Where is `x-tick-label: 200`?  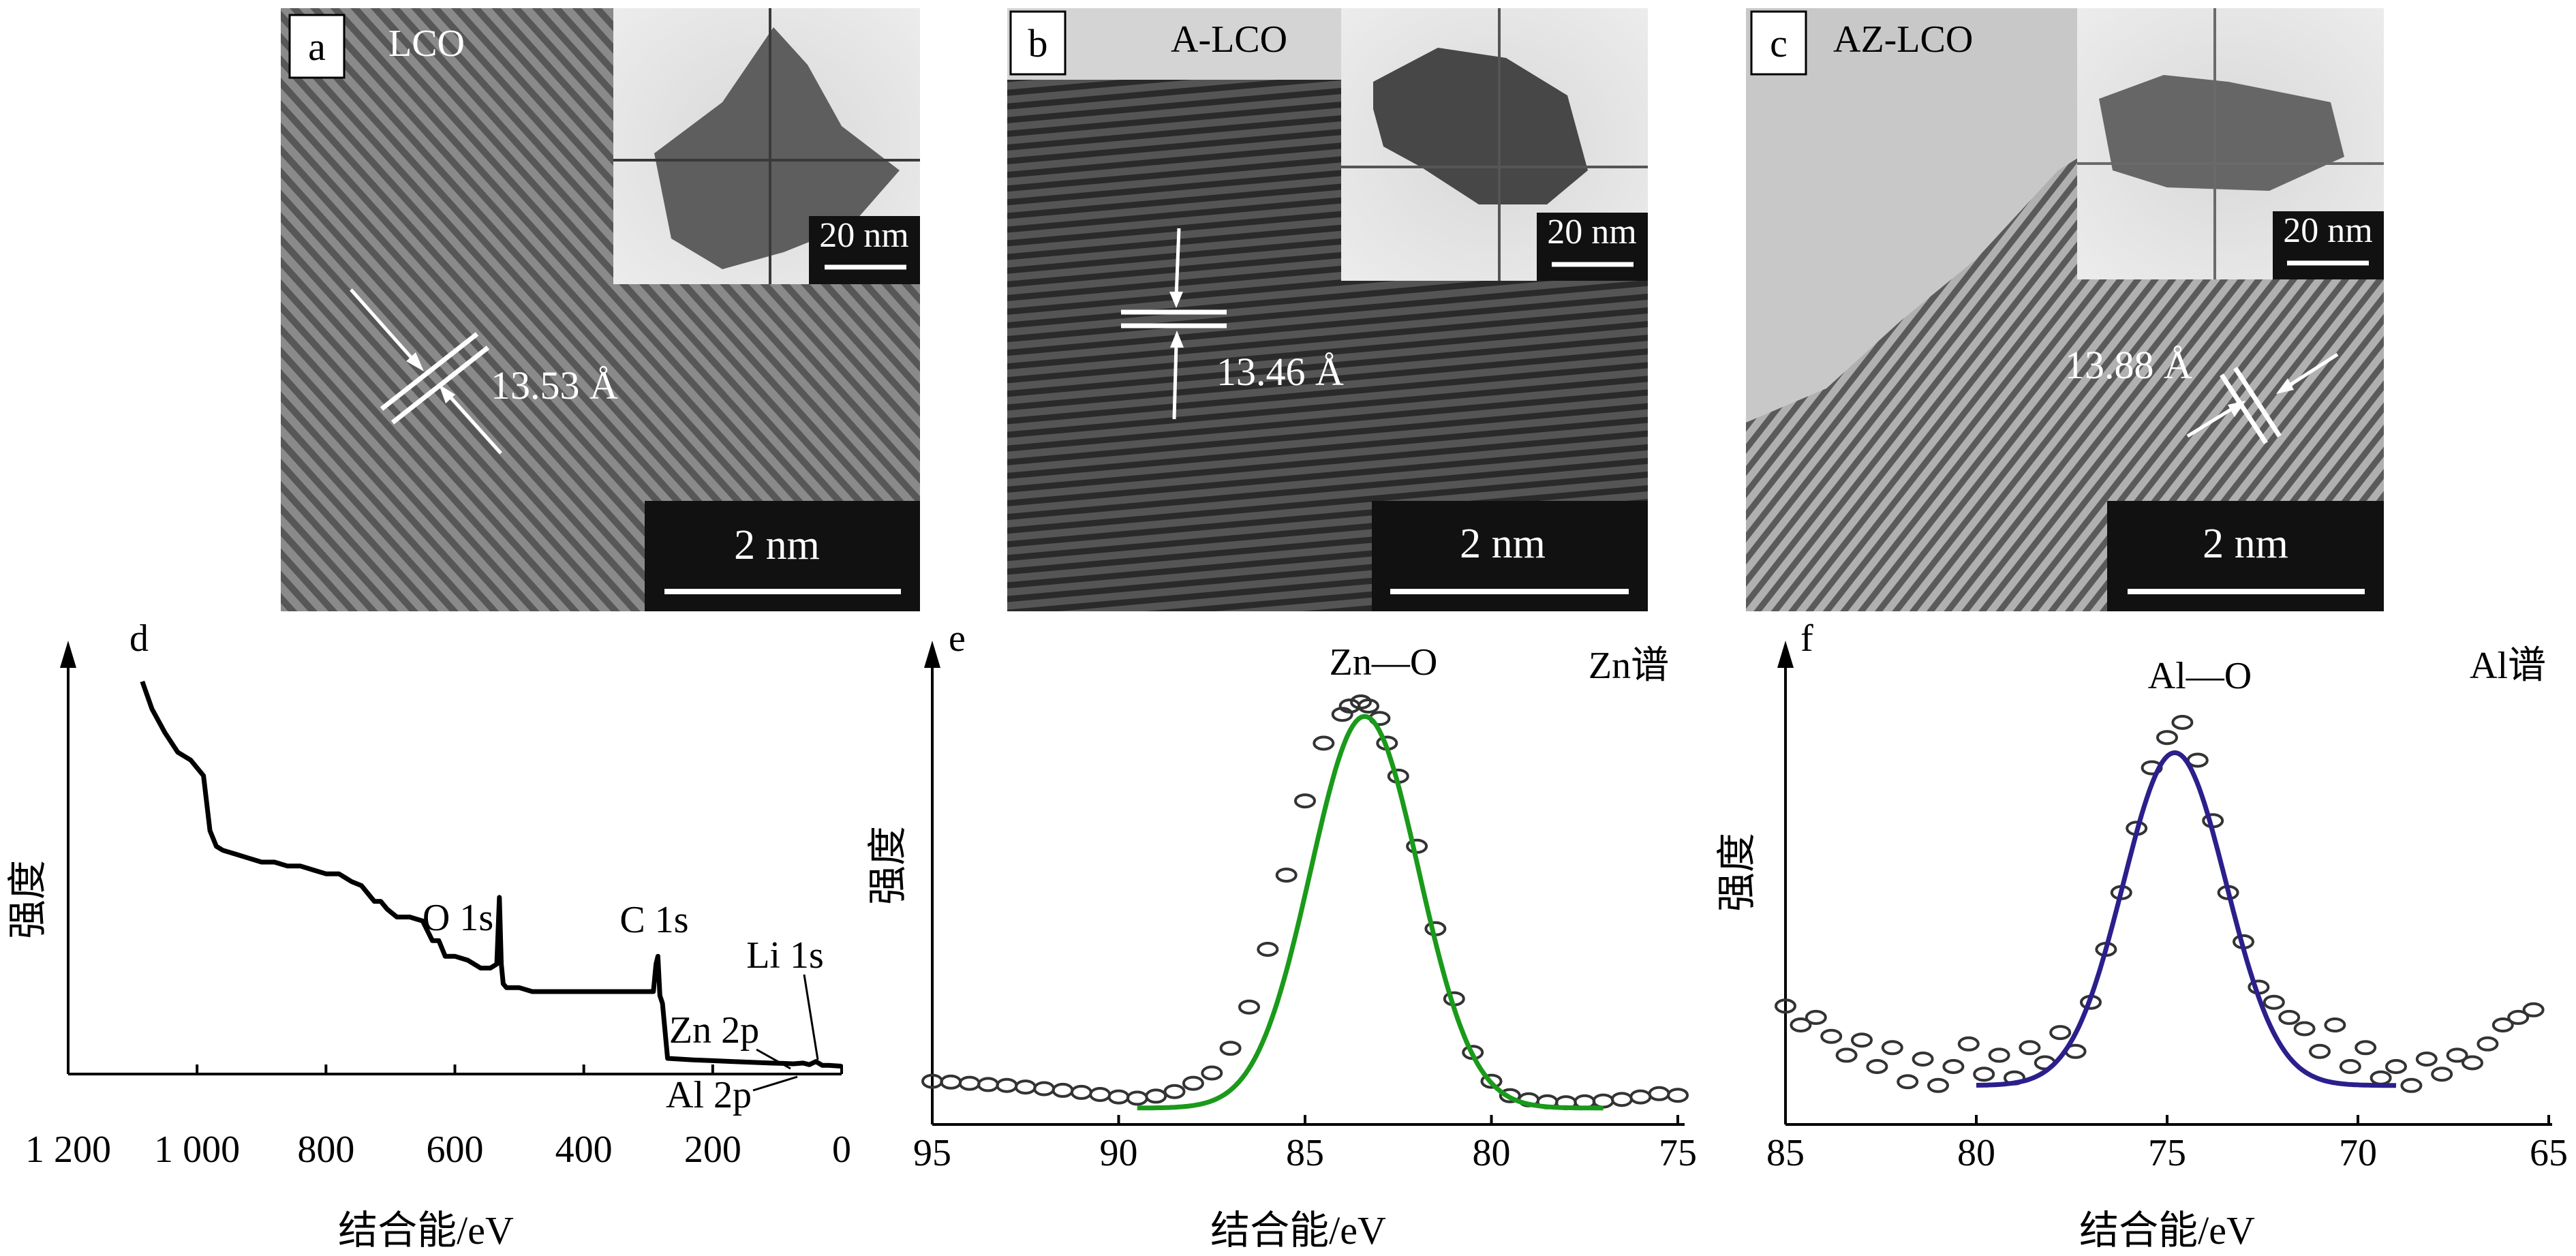 x-tick-label: 200 is located at coordinates (713, 1150).